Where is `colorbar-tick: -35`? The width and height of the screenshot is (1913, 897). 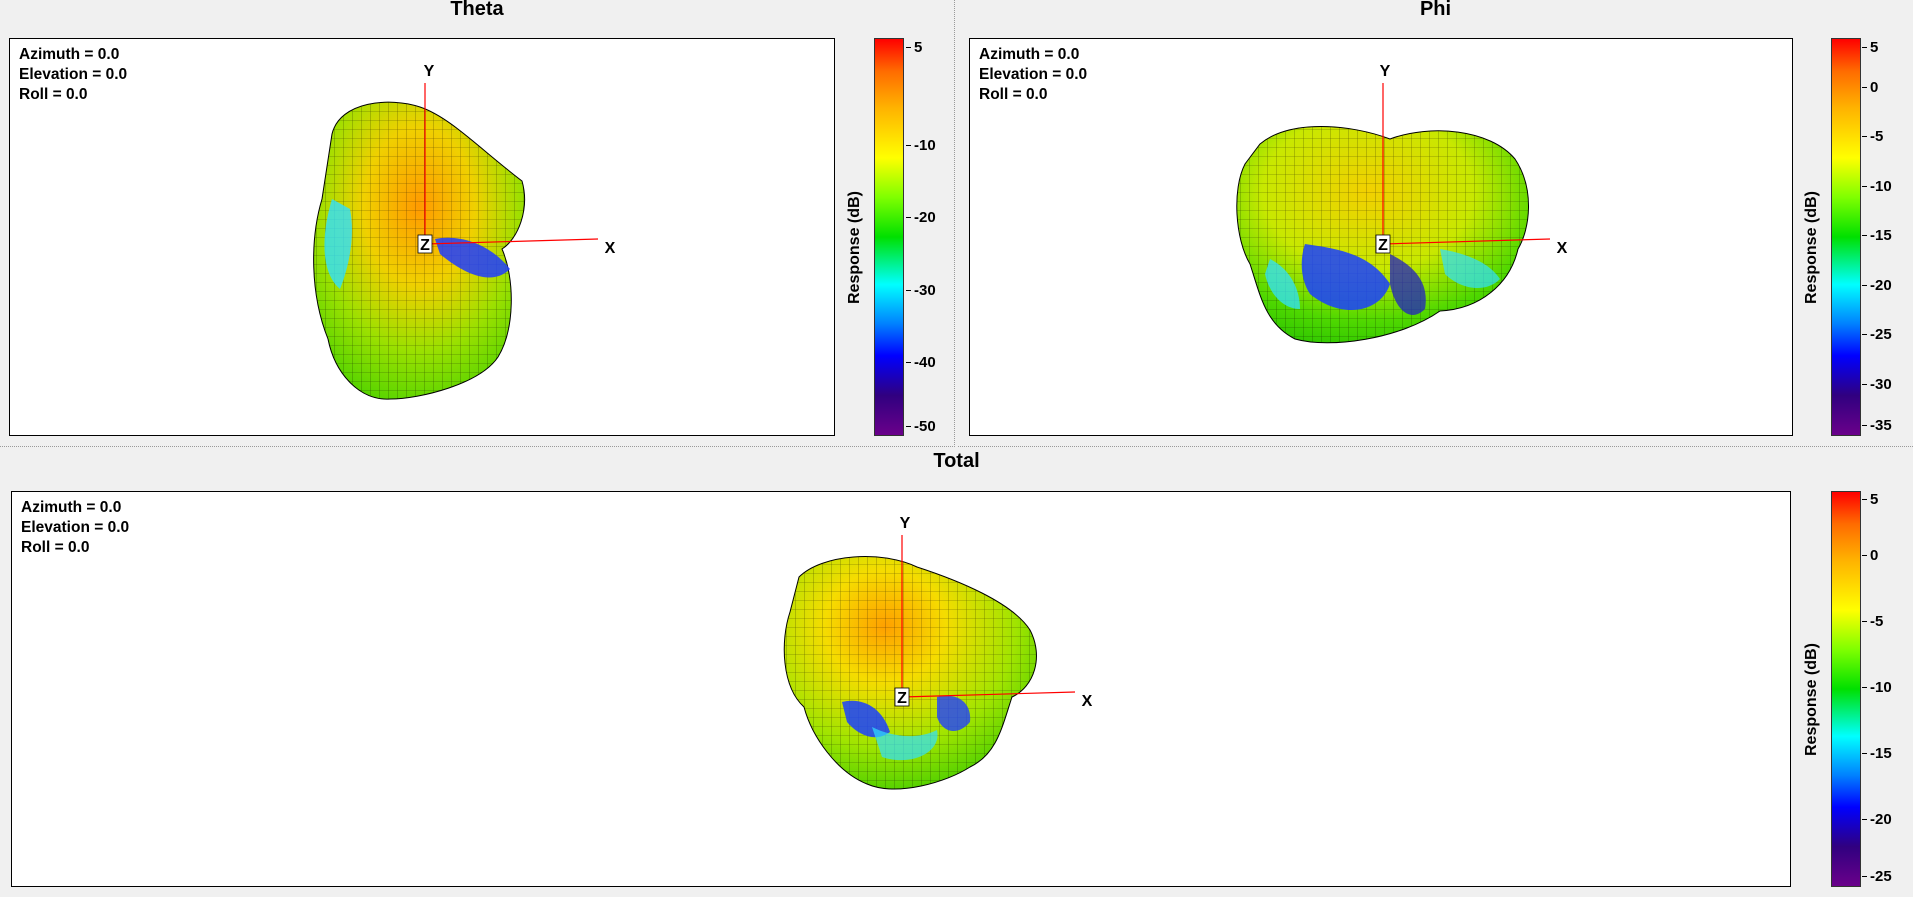 colorbar-tick: -35 is located at coordinates (1877, 425).